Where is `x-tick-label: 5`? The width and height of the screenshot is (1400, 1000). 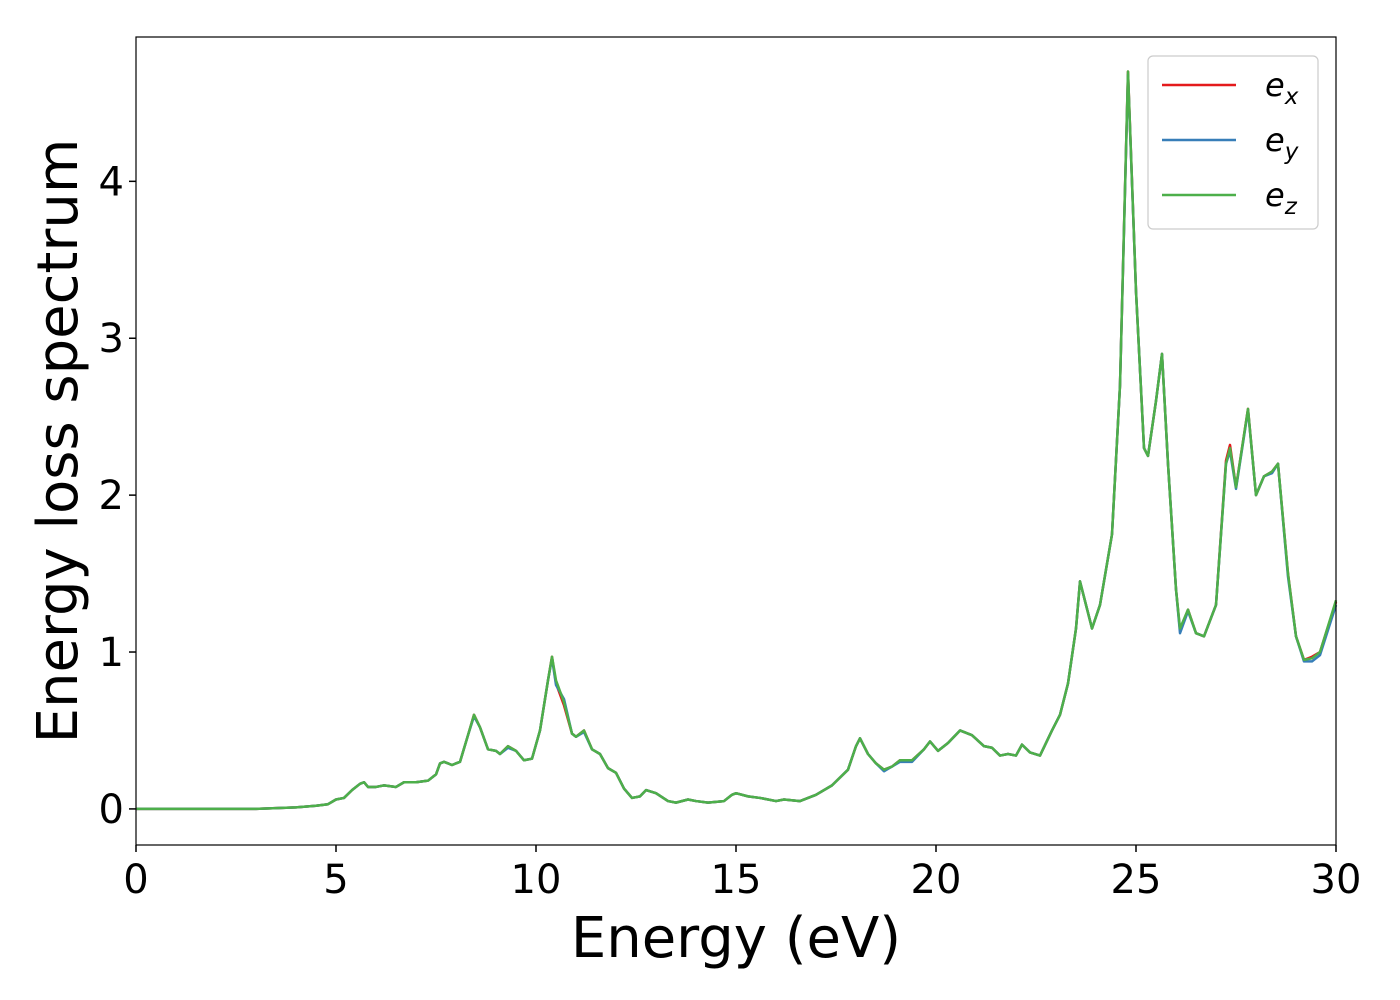 x-tick-label: 5 is located at coordinates (335, 880).